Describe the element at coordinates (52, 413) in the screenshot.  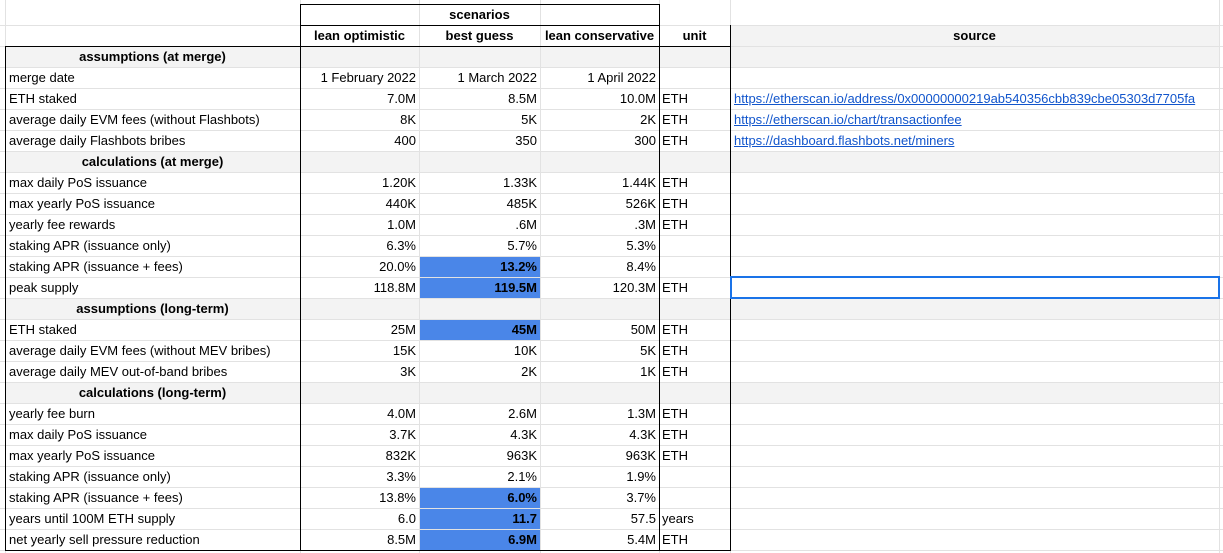
I see `row-label-cell: yearly fee burn` at that location.